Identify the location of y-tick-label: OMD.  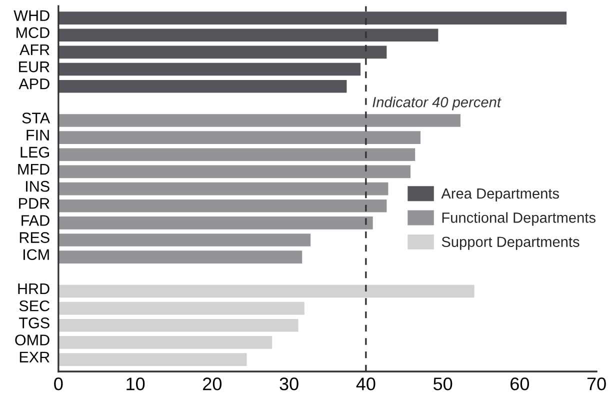
(32, 340).